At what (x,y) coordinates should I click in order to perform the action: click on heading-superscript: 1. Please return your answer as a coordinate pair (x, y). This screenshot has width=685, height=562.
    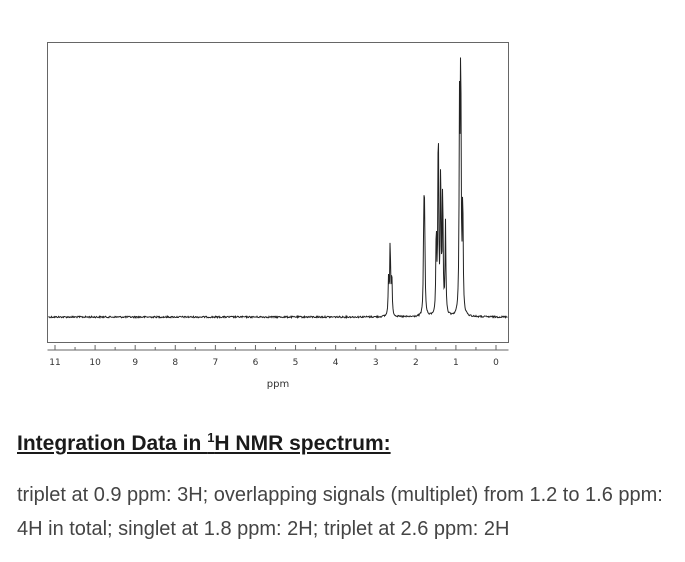
    Looking at the image, I should click on (211, 437).